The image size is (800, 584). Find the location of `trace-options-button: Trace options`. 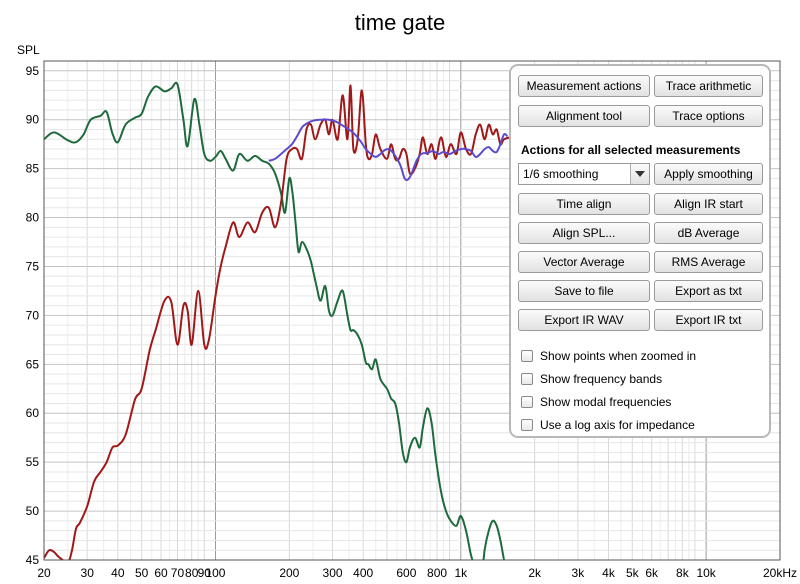

trace-options-button: Trace options is located at coordinates (708, 116).